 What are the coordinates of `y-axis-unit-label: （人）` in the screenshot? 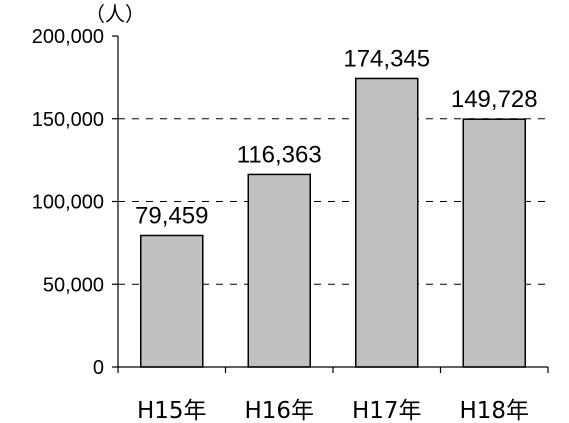 It's located at (115, 14).